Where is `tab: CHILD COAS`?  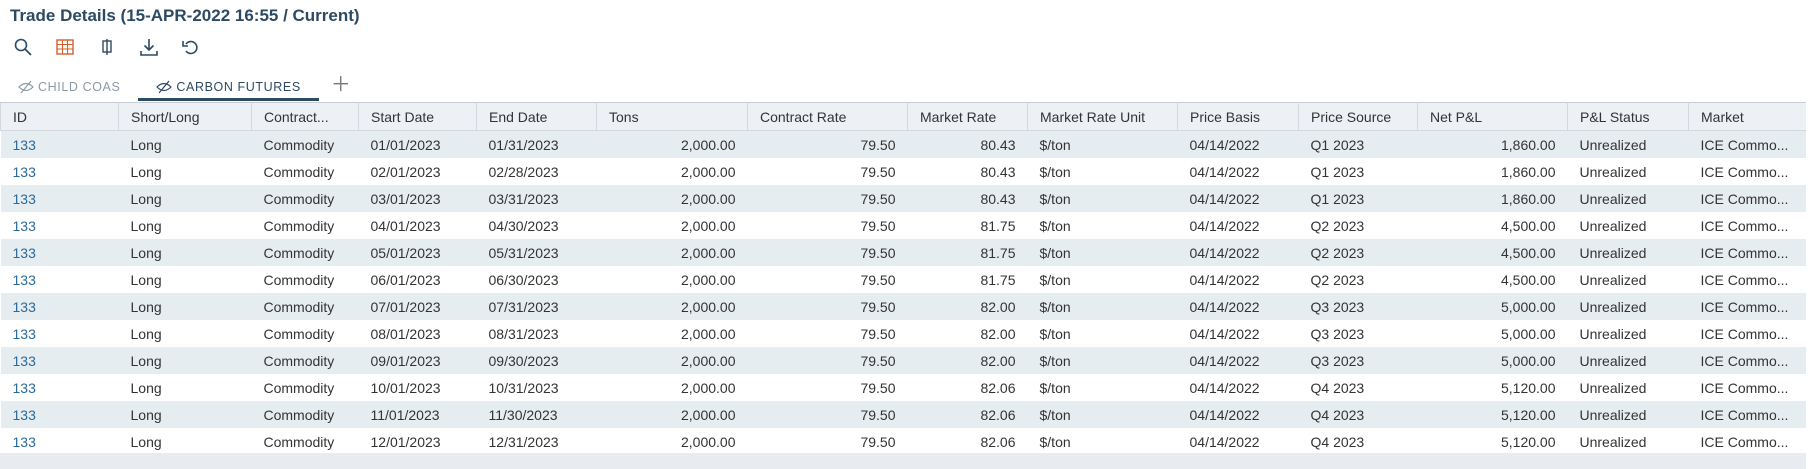 tab: CHILD COAS is located at coordinates (69, 87).